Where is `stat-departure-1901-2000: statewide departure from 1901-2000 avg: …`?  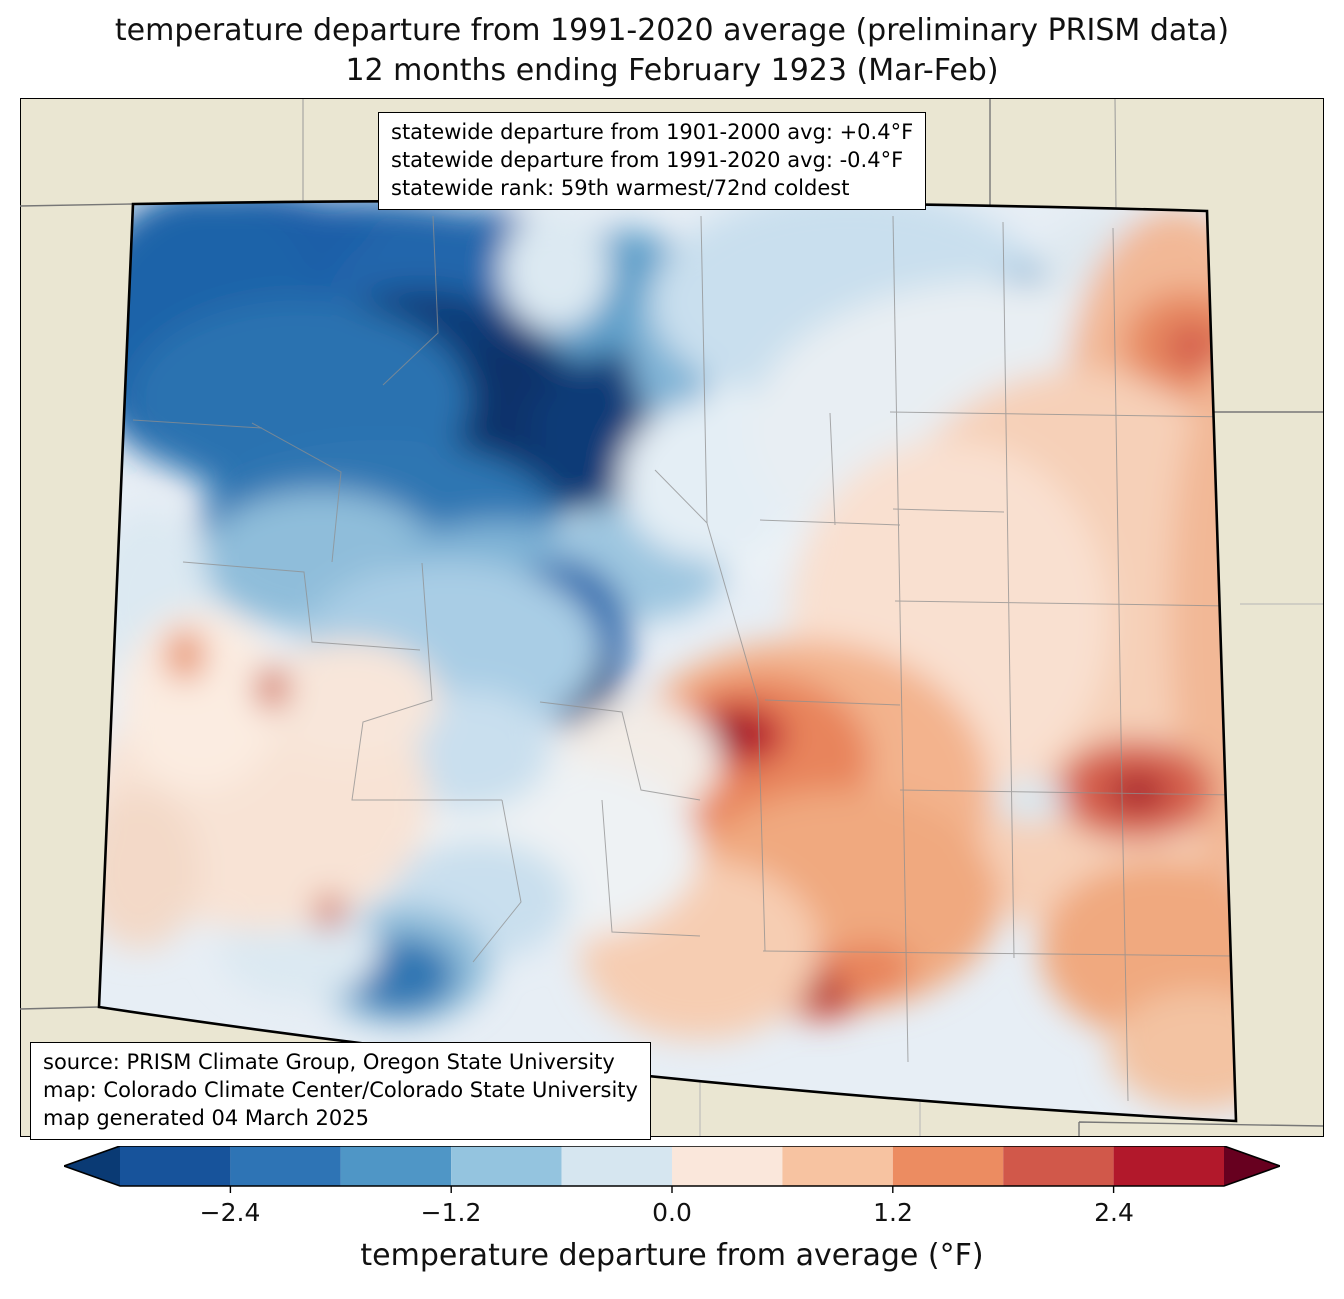 stat-departure-1901-2000: statewide departure from 1901-2000 avg: … is located at coordinates (652, 132).